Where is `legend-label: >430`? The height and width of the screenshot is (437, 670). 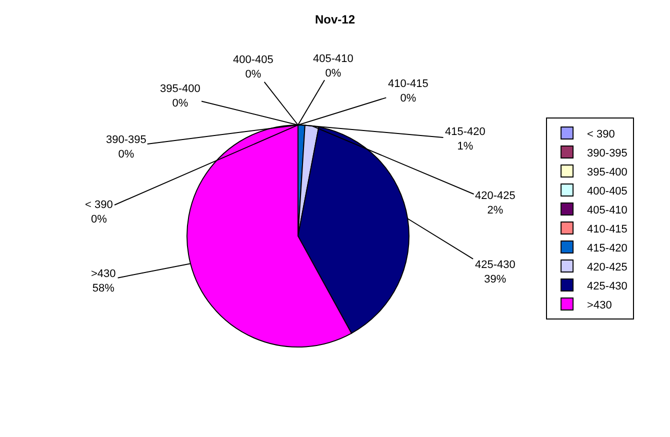 legend-label: >430 is located at coordinates (599, 305).